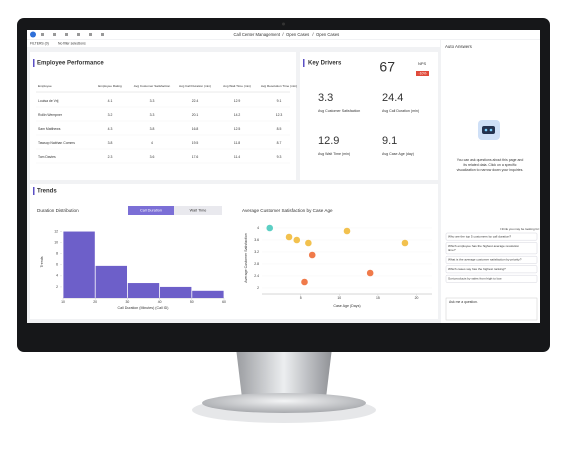  I want to click on panel-title: Key Drivers, so click(325, 64).